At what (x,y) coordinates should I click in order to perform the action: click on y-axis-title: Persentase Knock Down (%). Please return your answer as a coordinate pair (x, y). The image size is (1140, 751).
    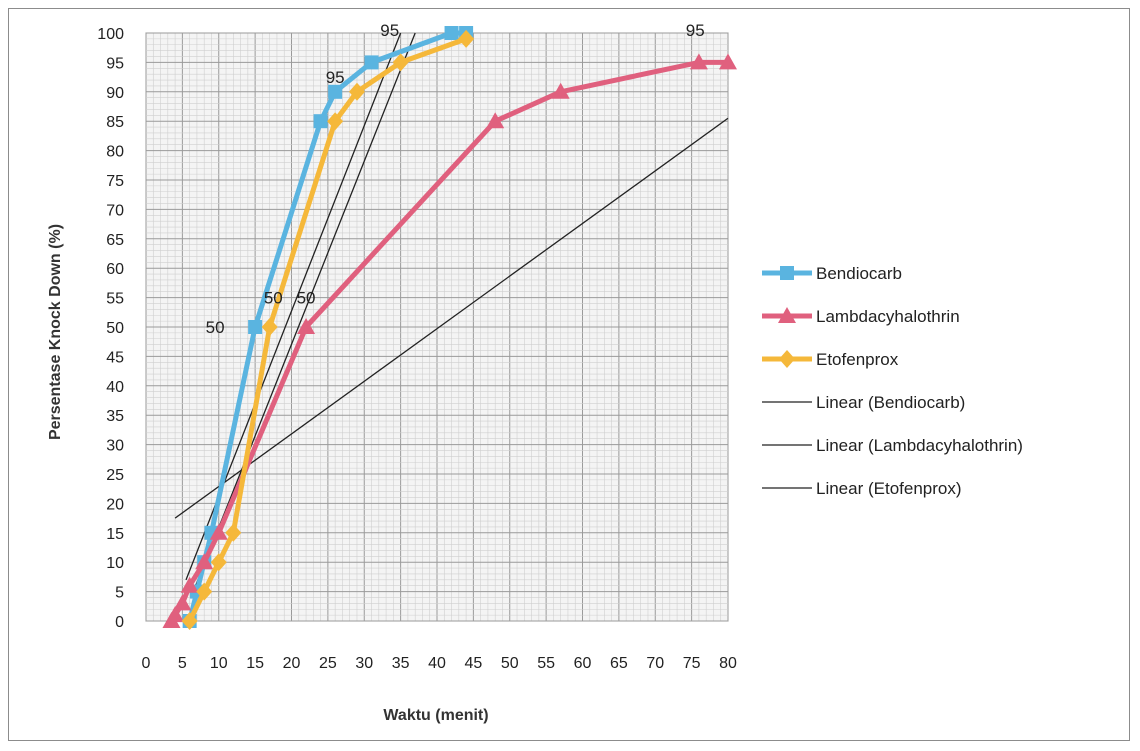
    Looking at the image, I should click on (55, 332).